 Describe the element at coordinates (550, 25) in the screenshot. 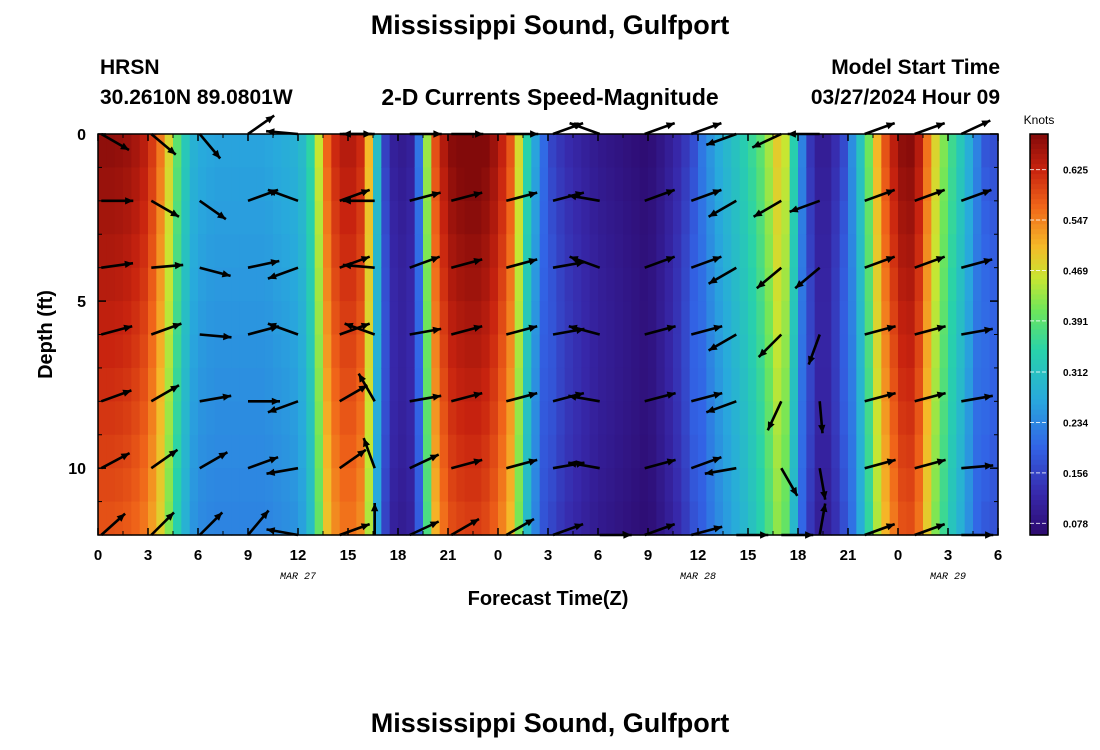

I see `page-title: Mississippi Sound, Gulfport` at that location.